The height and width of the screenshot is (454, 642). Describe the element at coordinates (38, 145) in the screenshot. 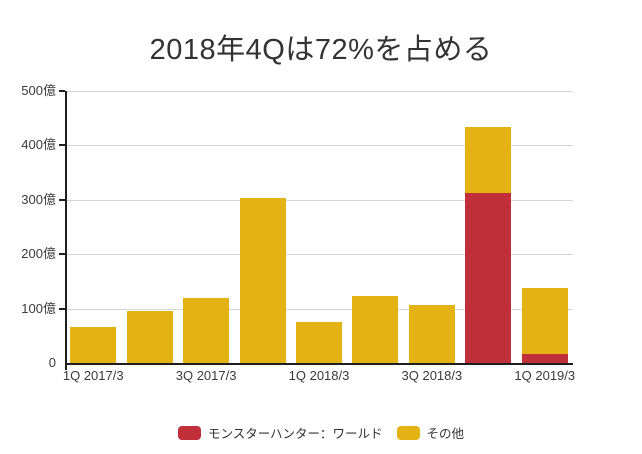

I see `y-axis-label: 400億` at that location.